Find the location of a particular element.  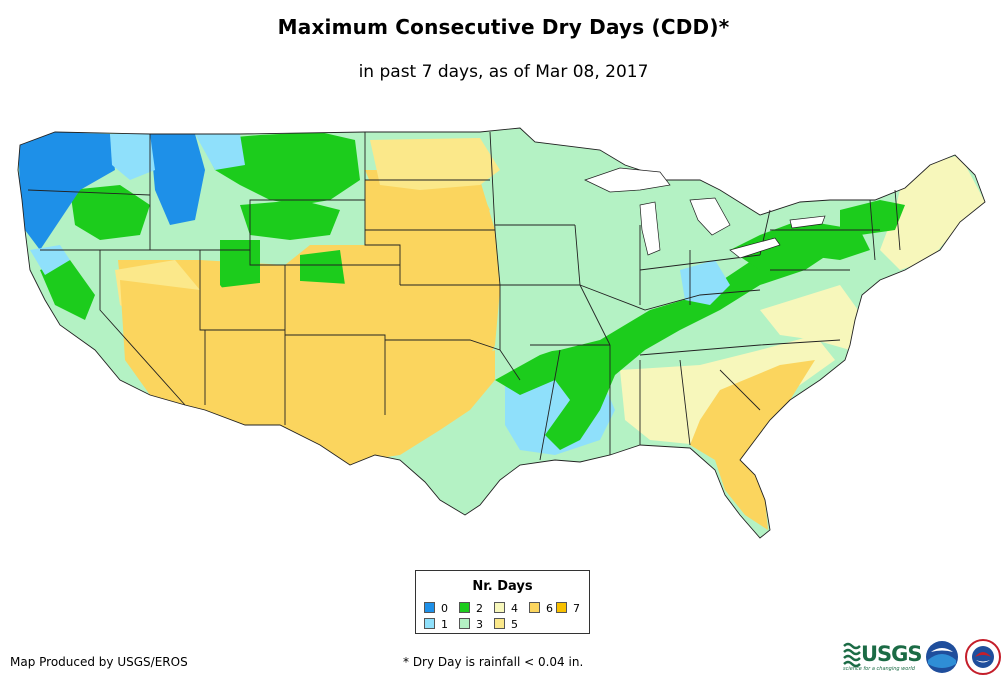

lake-michigan is located at coordinates (650, 228).